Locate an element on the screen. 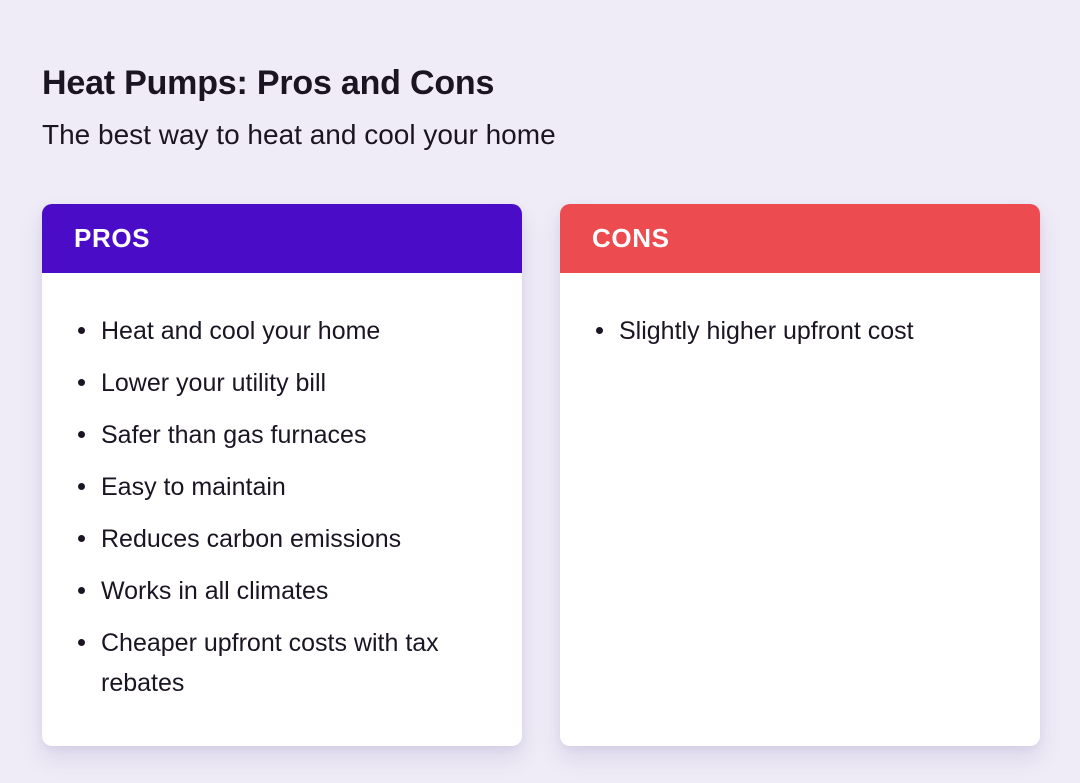 The height and width of the screenshot is (783, 1080). list-item: Works in all climates is located at coordinates (283, 591).